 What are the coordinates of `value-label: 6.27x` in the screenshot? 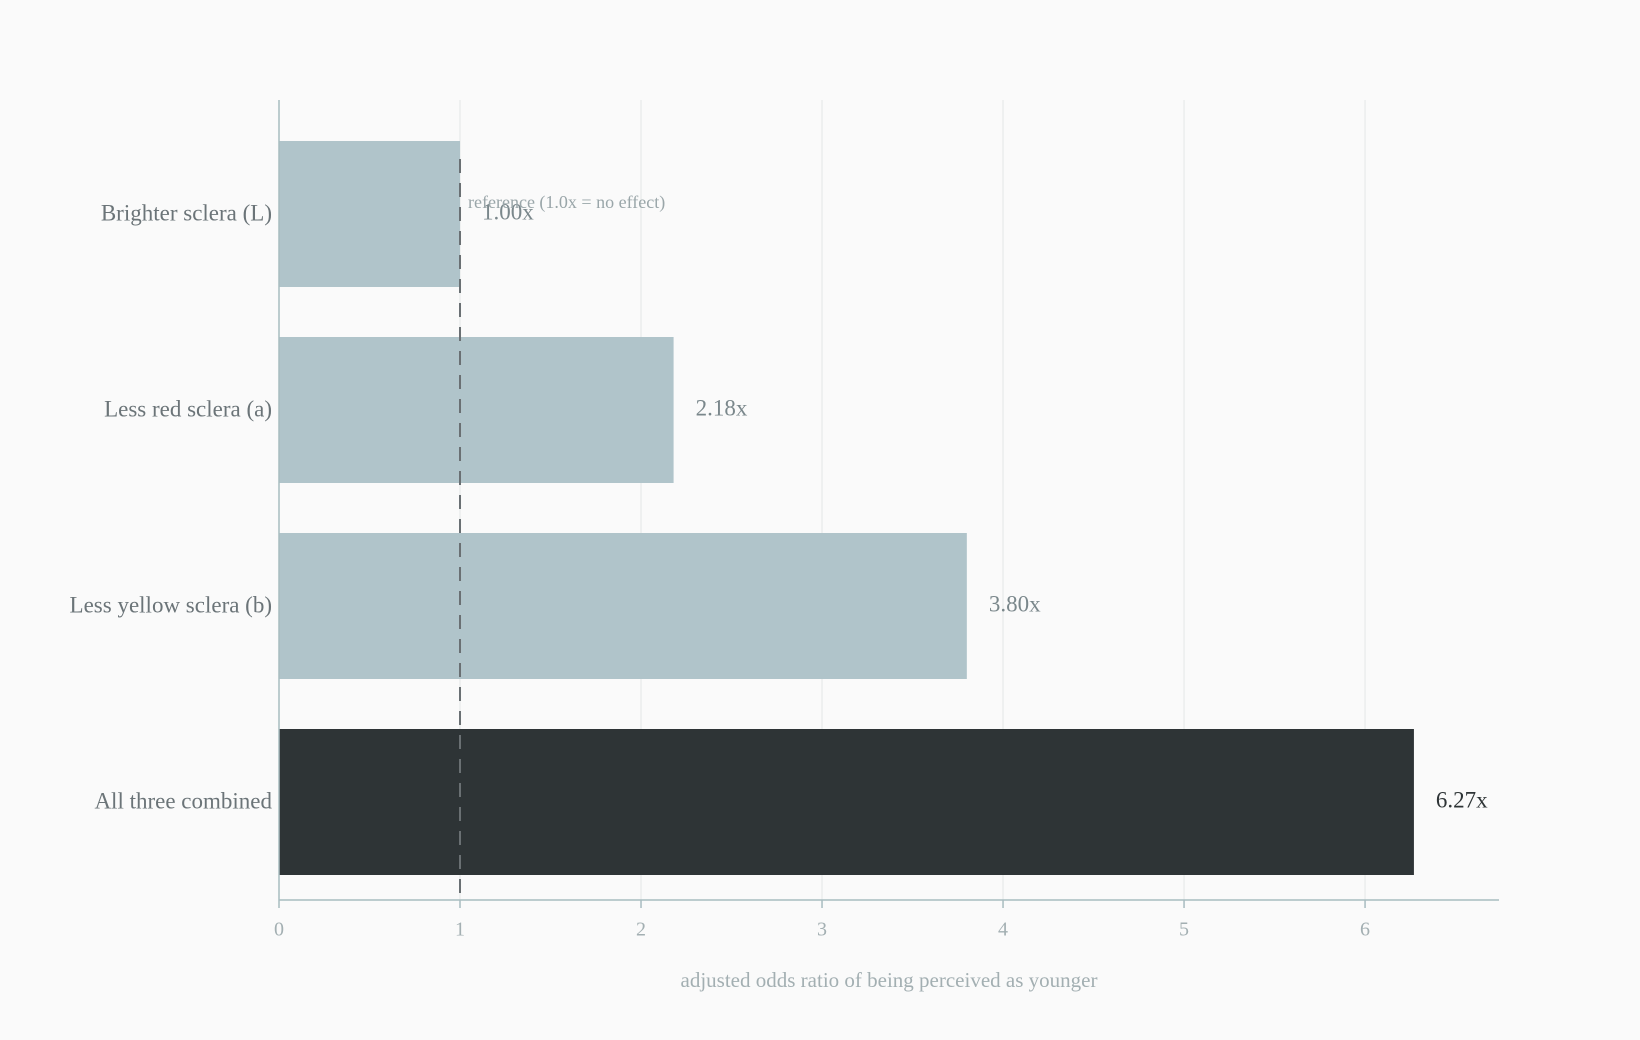 It's located at (1462, 799).